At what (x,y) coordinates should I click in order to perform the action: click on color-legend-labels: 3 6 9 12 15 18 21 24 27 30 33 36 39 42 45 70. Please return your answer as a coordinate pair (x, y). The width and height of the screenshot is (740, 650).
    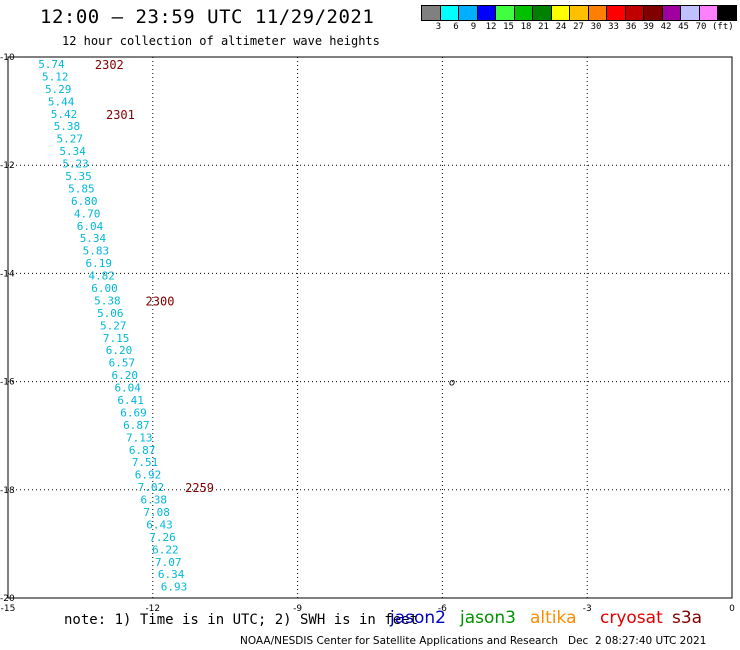
    Looking at the image, I should click on (576, 28).